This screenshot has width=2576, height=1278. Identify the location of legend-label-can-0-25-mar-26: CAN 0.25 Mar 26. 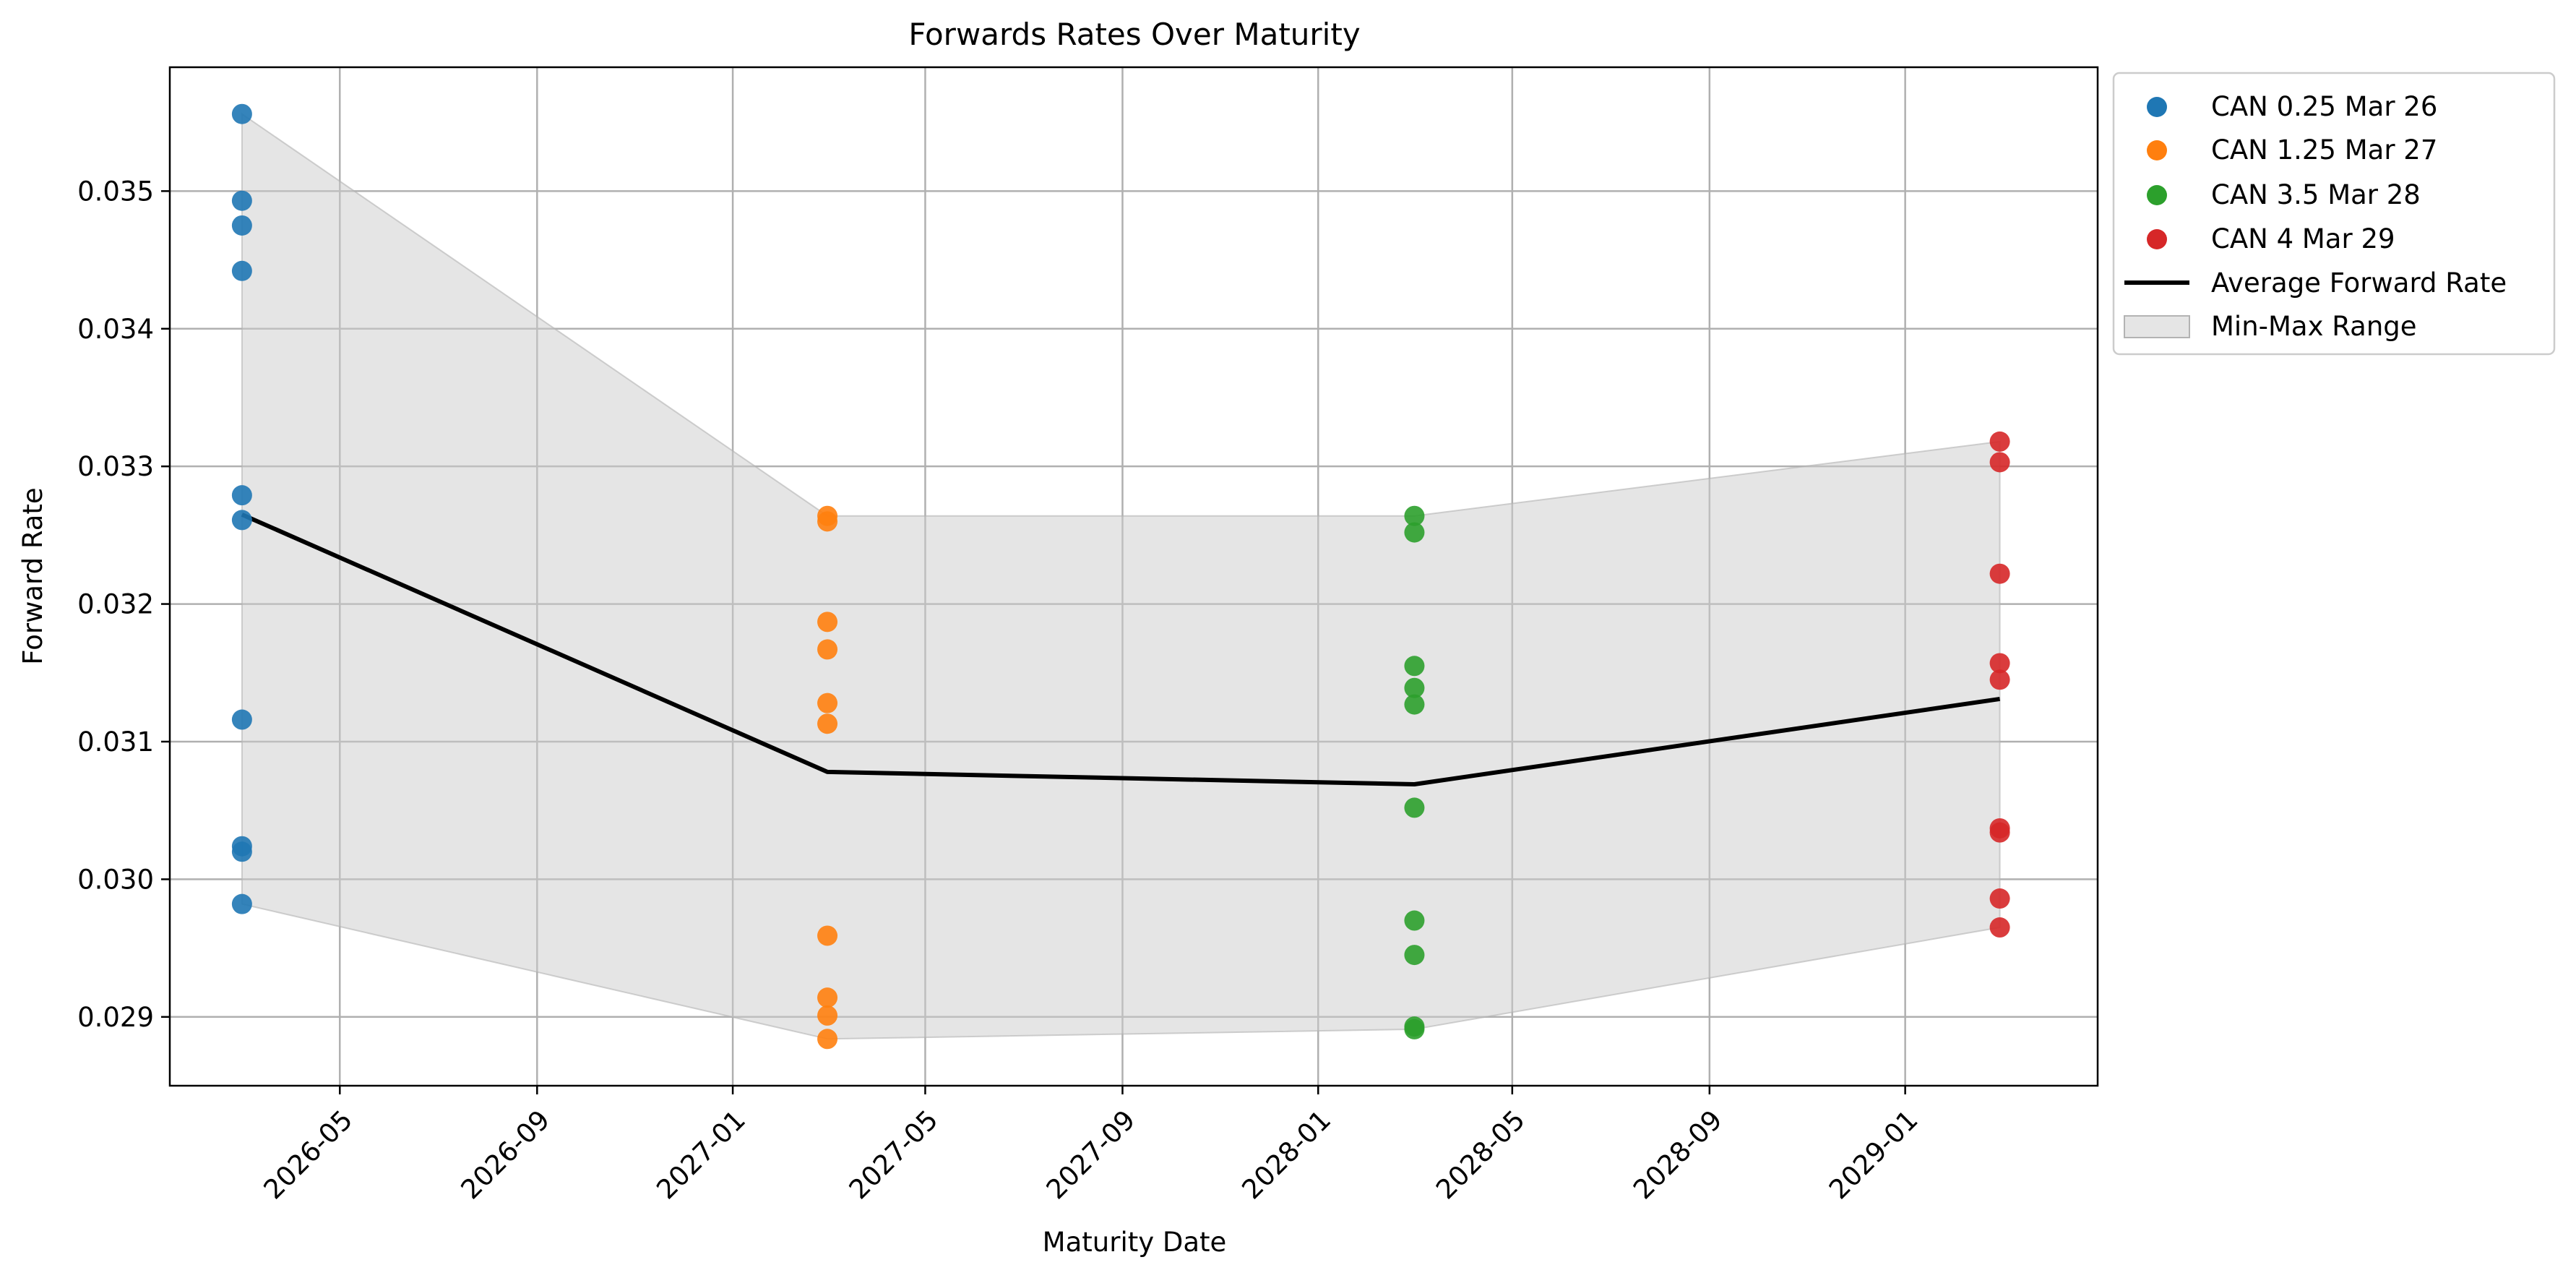
(2324, 106).